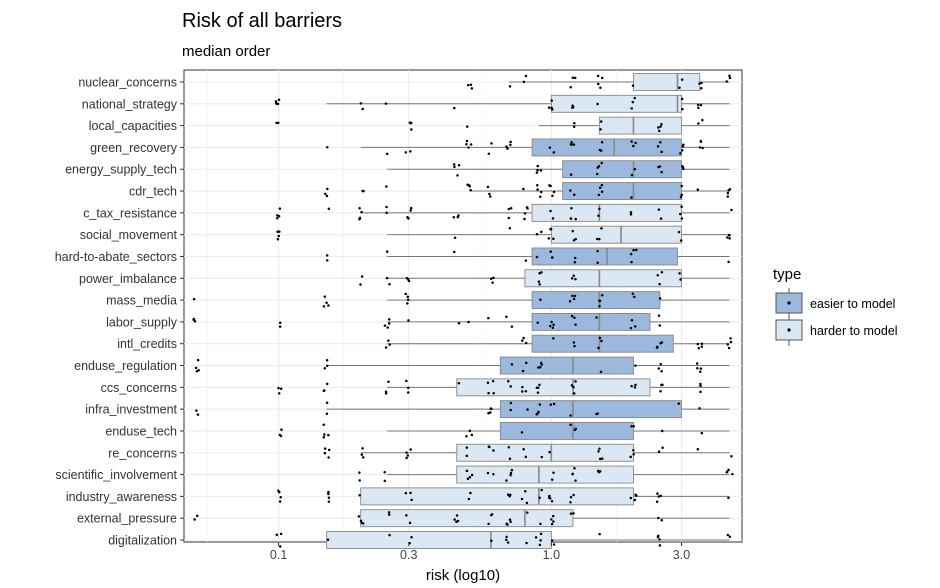  I want to click on legend-key-harder, so click(789, 330).